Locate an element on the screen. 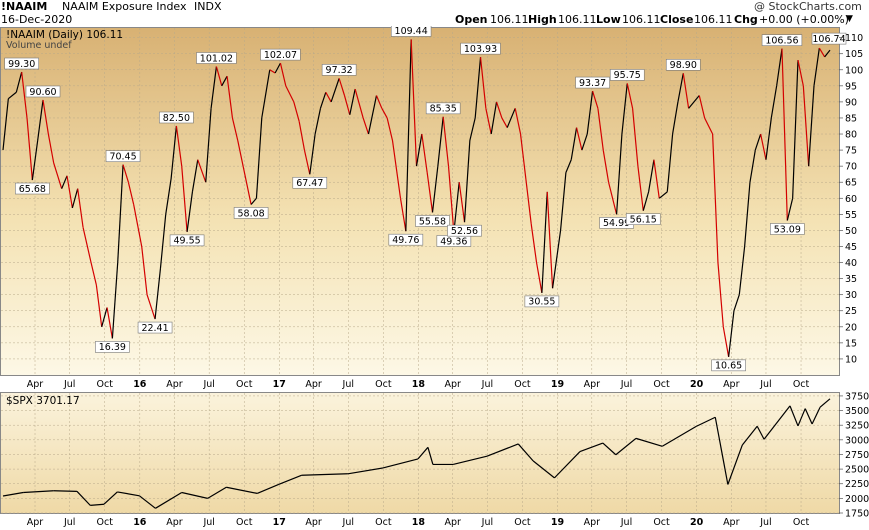 The width and height of the screenshot is (869, 530). x-tick-label: 17 is located at coordinates (279, 522).